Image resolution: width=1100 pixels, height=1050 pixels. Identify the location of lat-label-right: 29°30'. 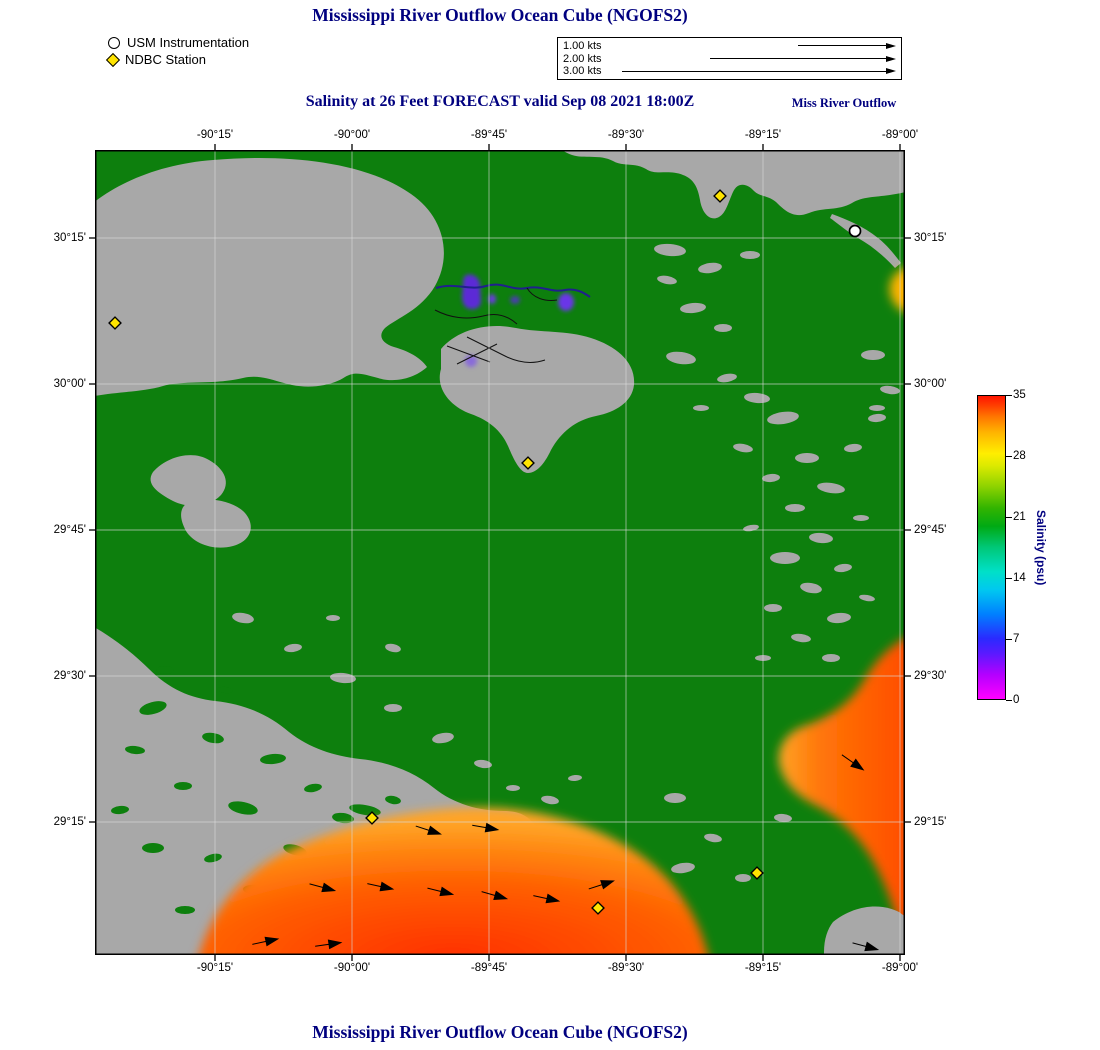
(930, 676).